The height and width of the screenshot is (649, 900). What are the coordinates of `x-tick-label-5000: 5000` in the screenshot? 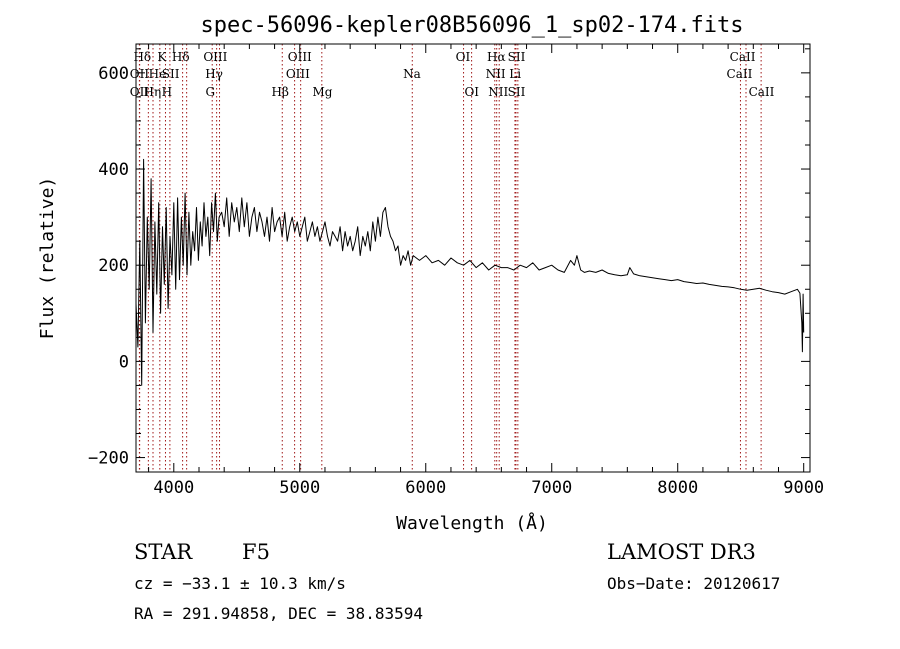 It's located at (299, 488).